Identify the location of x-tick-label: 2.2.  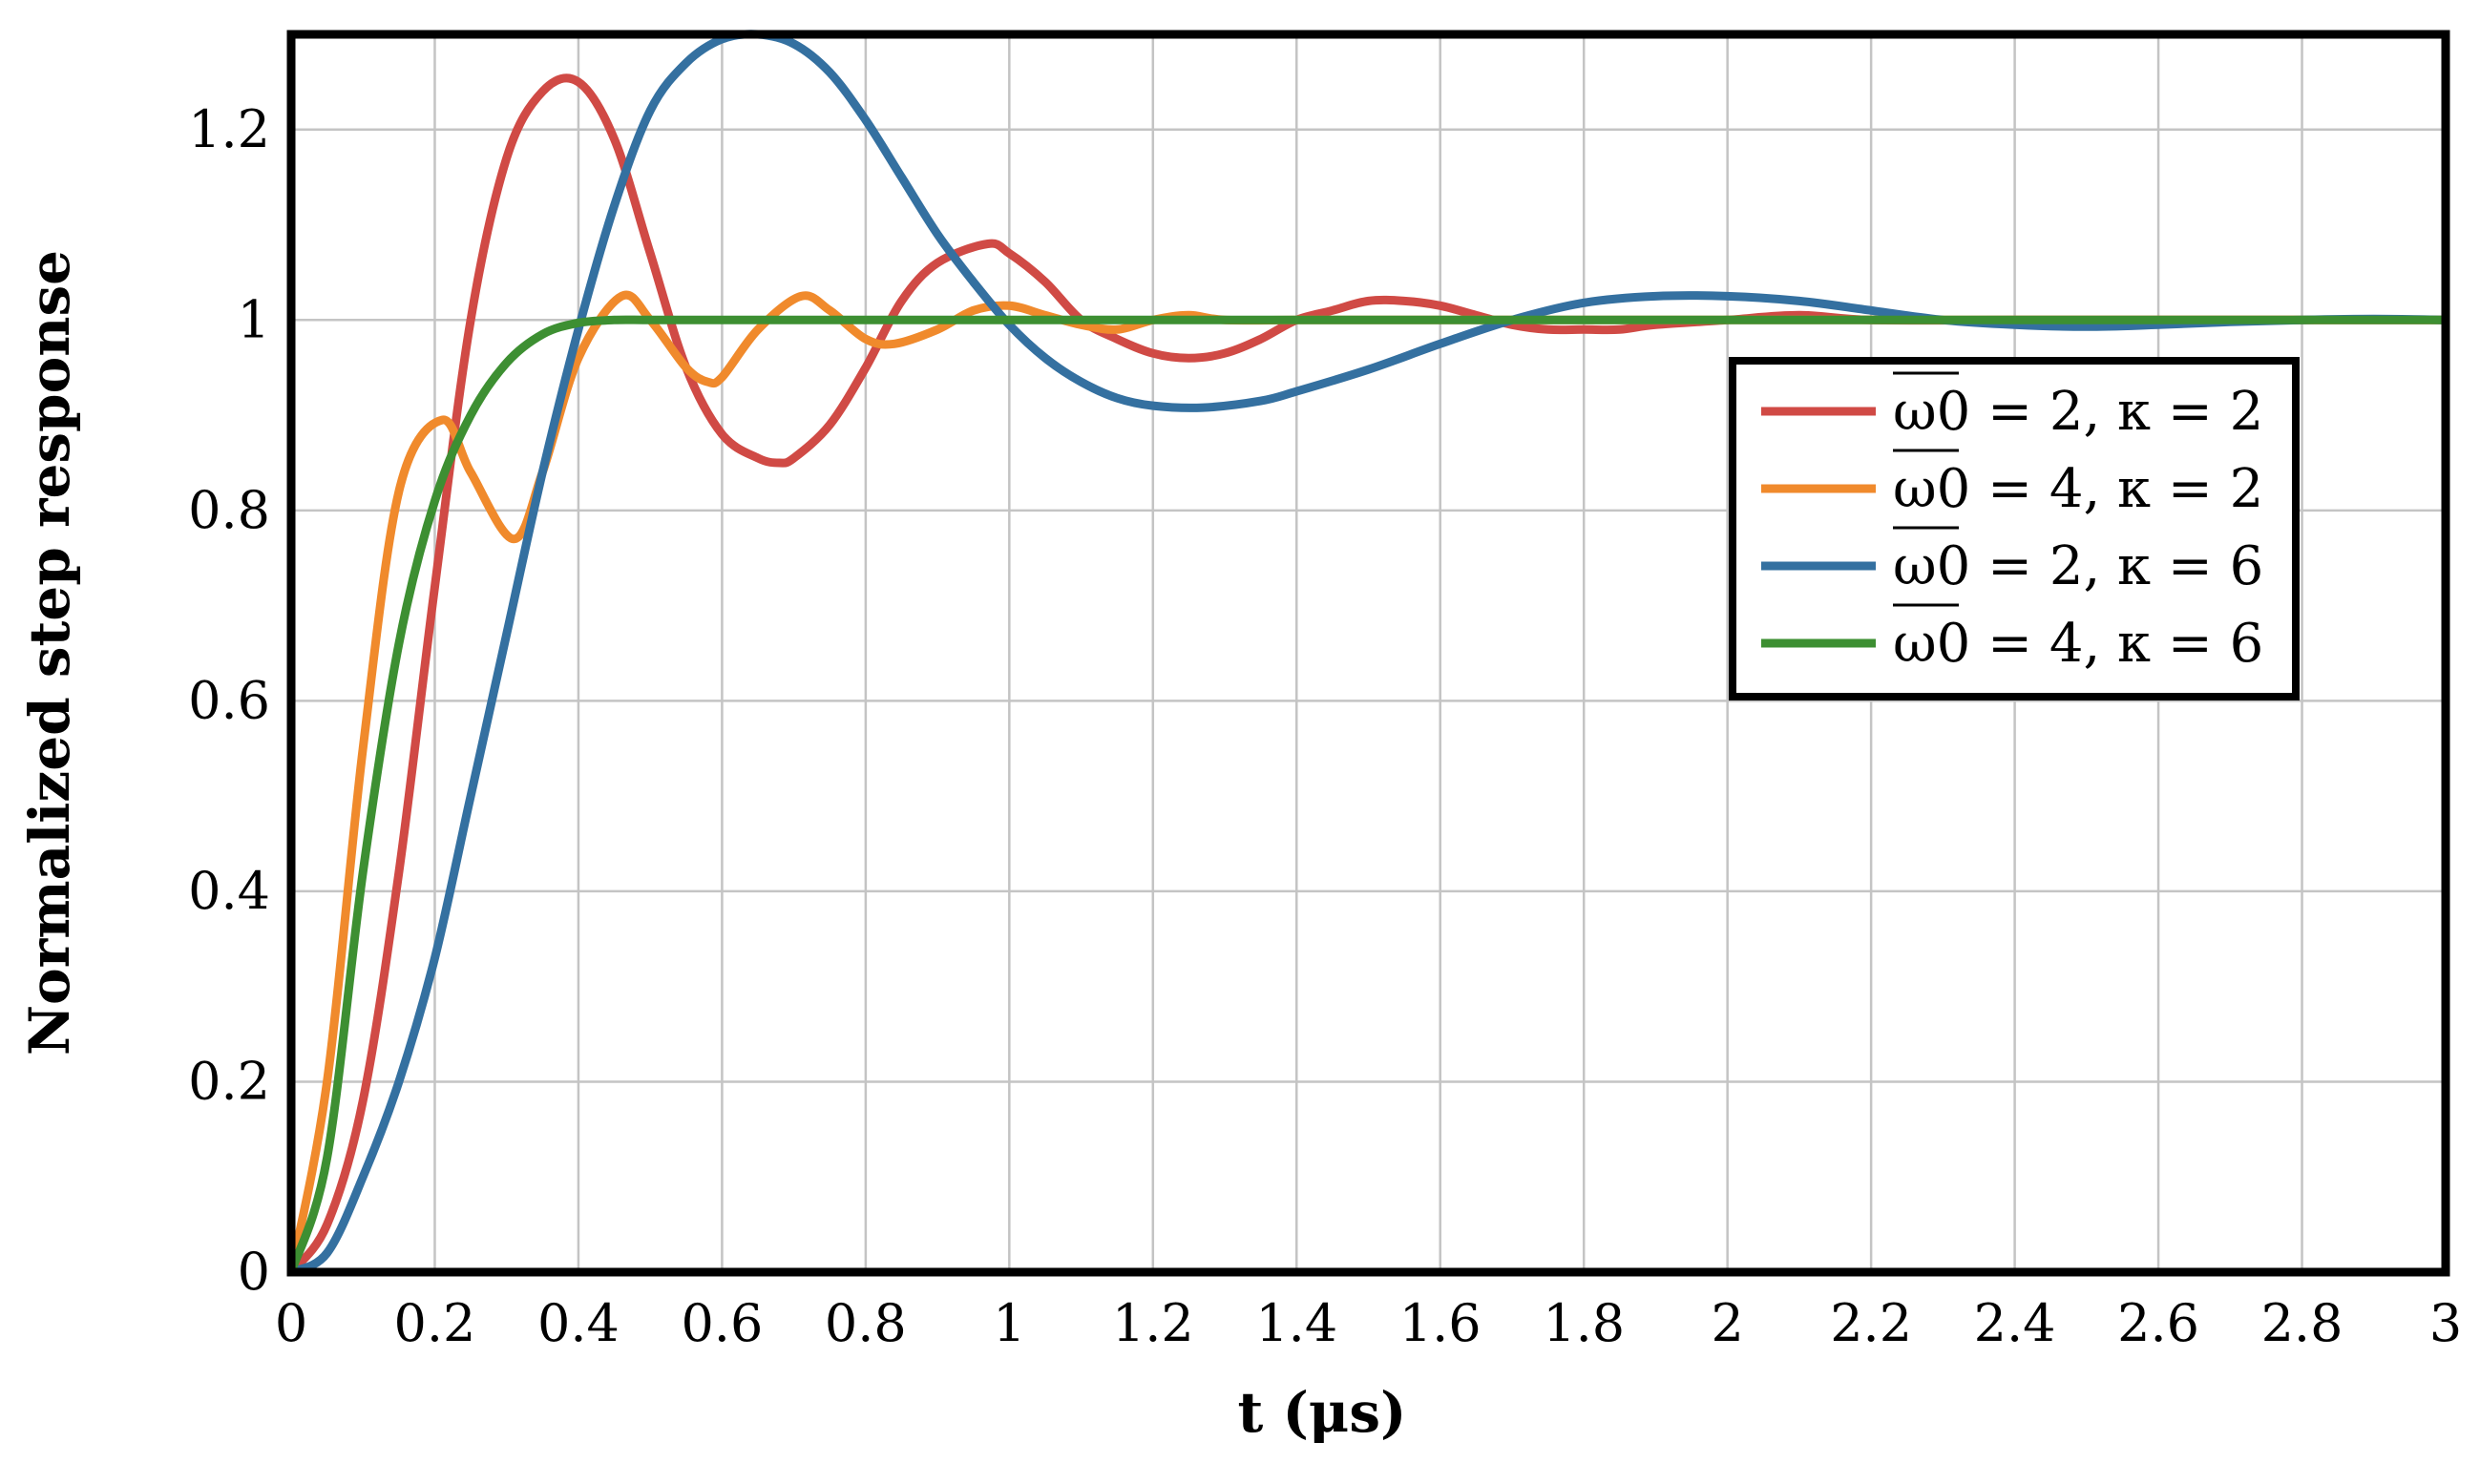
(1871, 1323).